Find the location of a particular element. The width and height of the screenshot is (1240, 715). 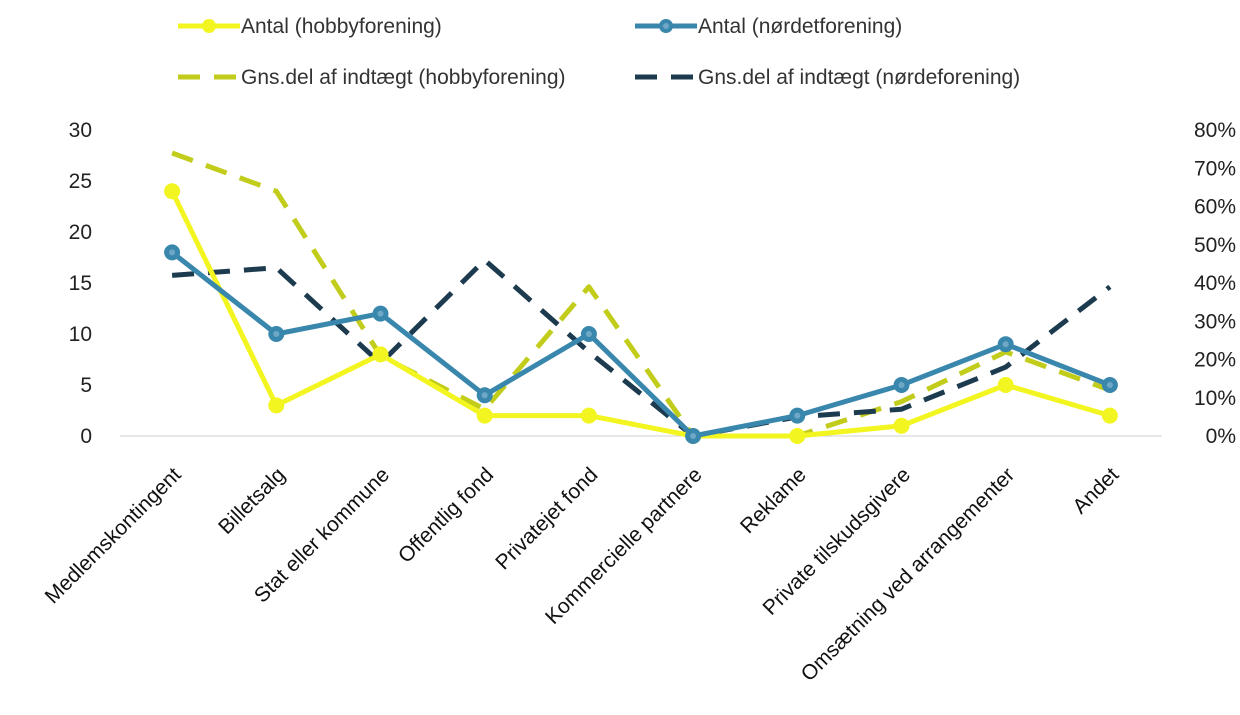

category-label: Andet is located at coordinates (1095, 490).